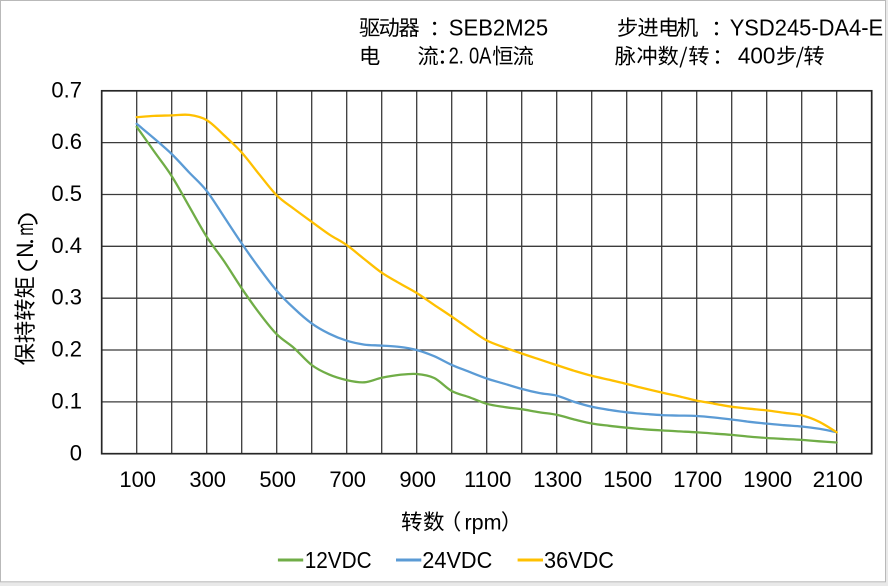  I want to click on svg-text: 0.2, so click(66, 349).